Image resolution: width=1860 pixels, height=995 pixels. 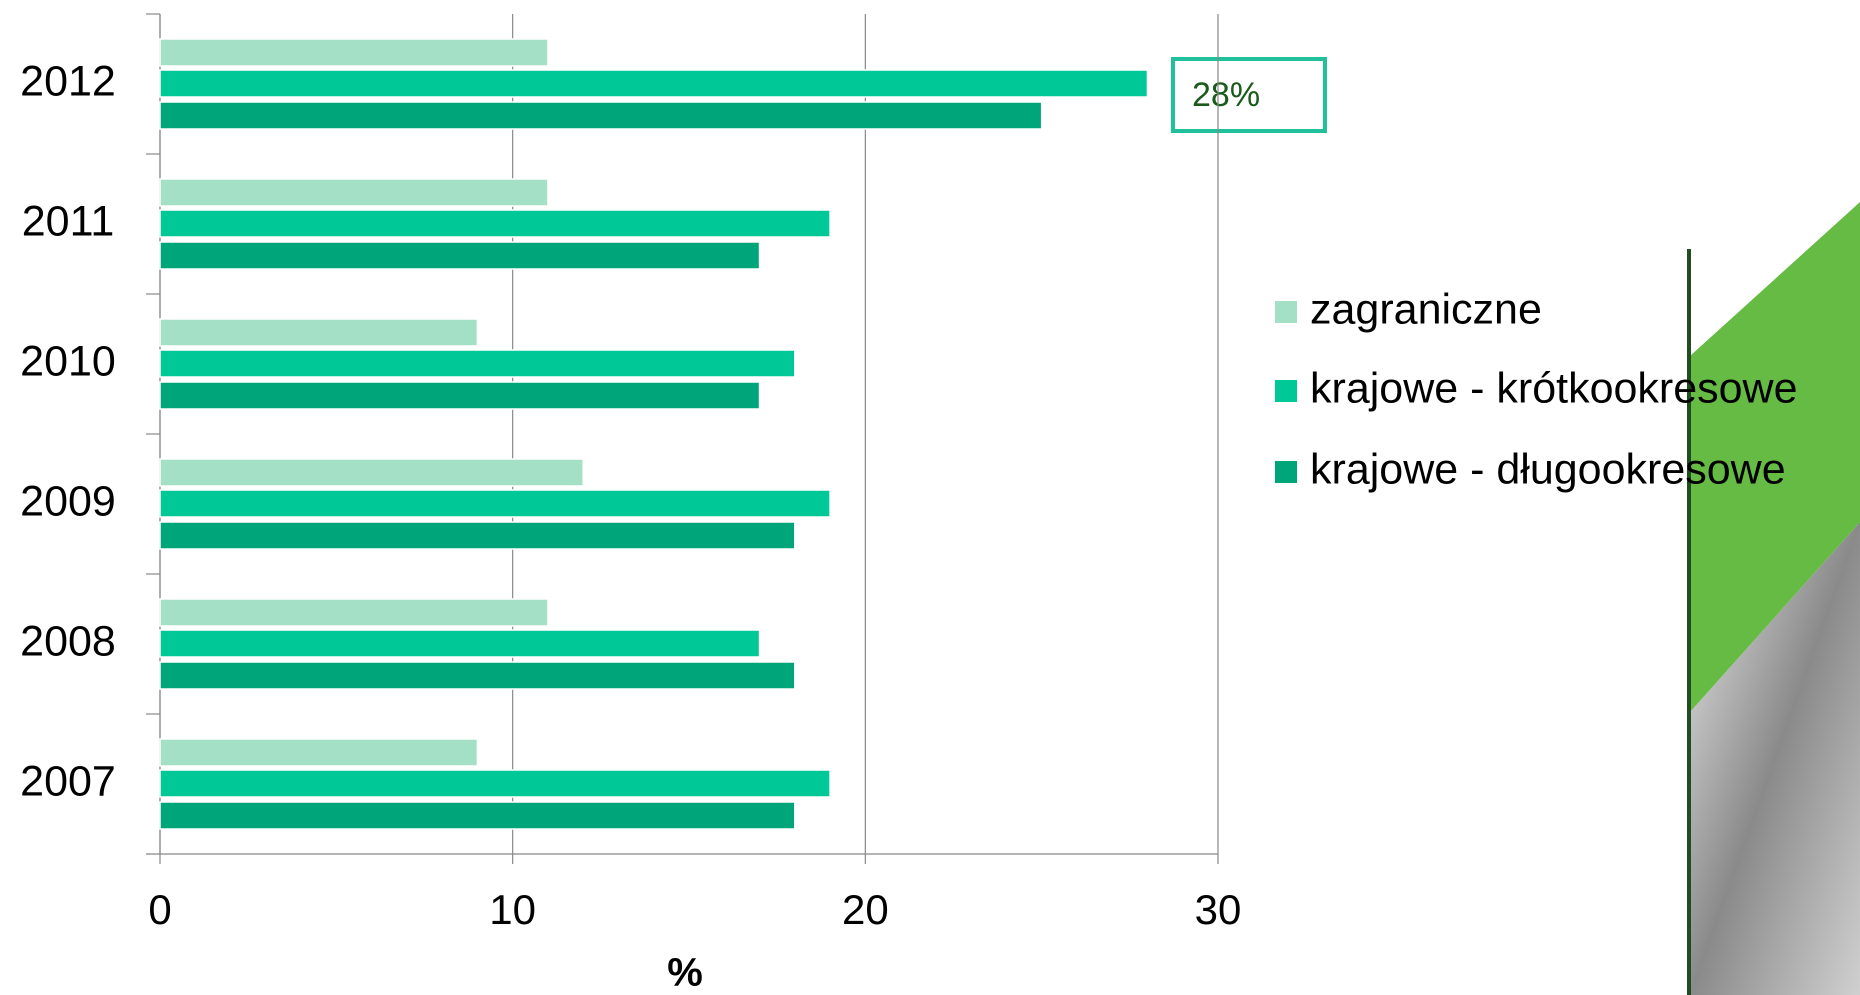 What do you see at coordinates (1226, 95) in the screenshot?
I see `annotation: 28%` at bounding box center [1226, 95].